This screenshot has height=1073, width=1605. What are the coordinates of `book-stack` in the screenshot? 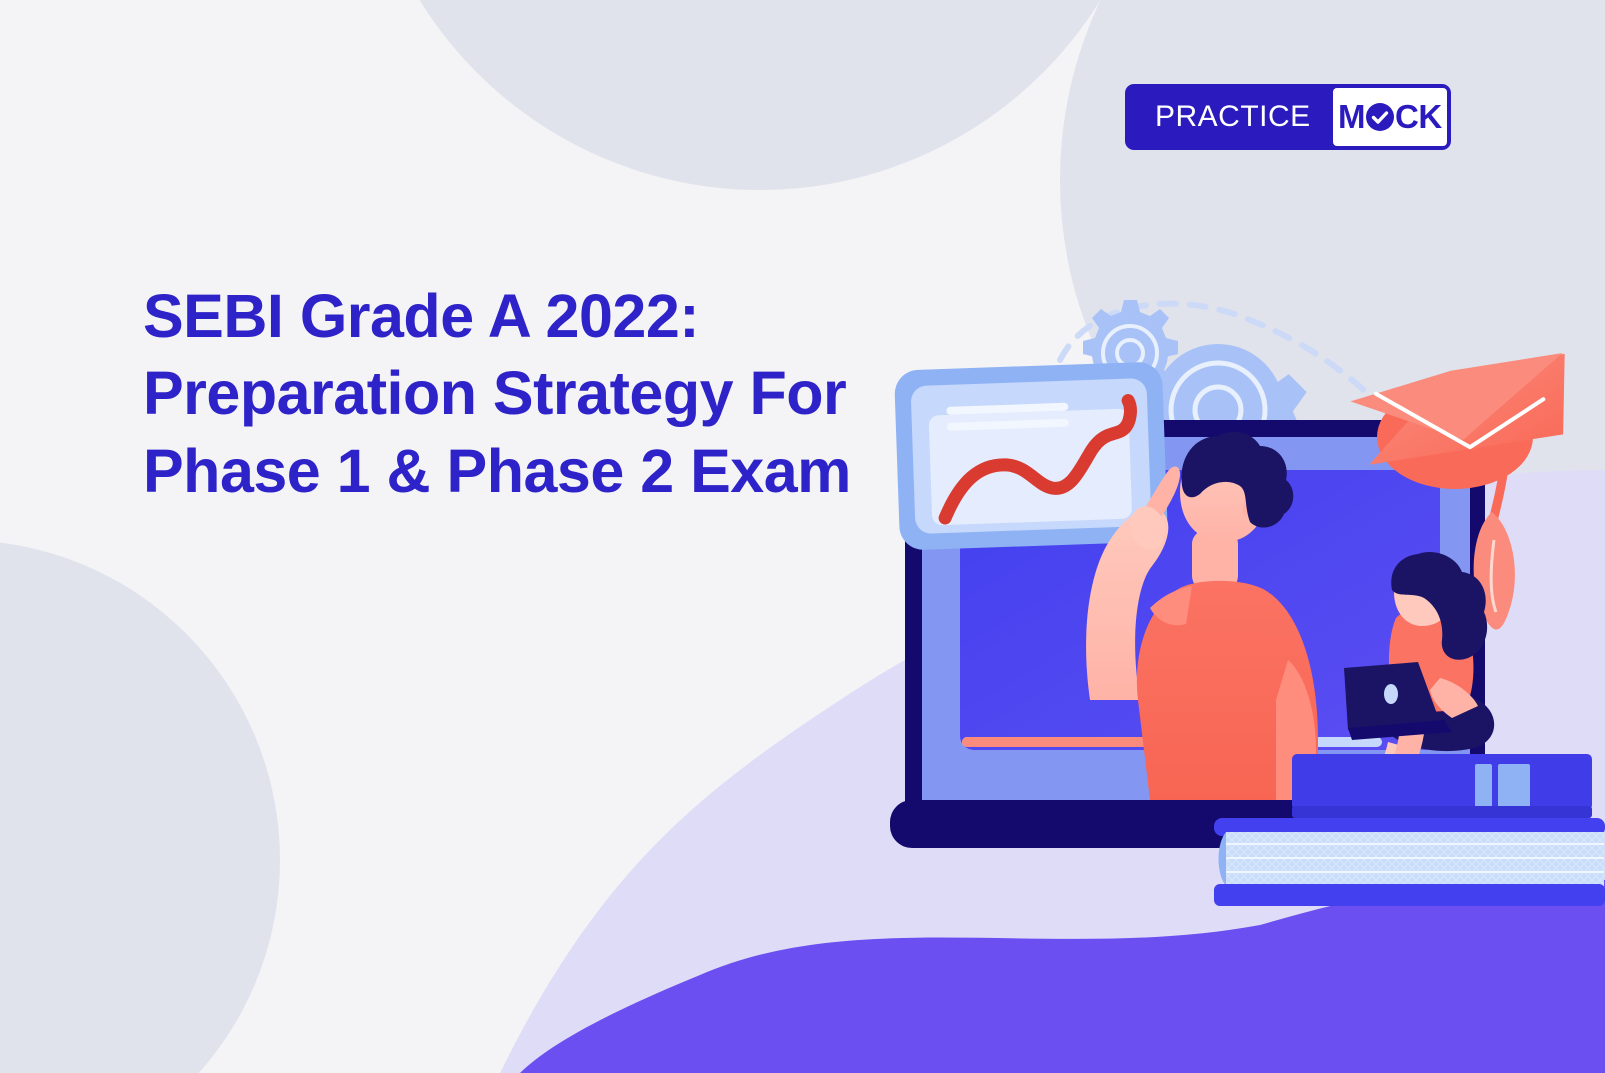 It's located at (1409, 830).